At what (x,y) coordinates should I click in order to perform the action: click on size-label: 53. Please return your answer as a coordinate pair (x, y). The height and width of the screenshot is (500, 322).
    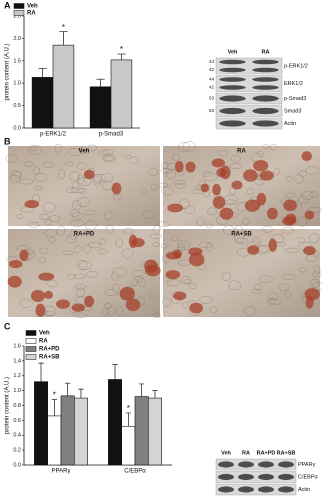
    Looking at the image, I should click on (212, 98).